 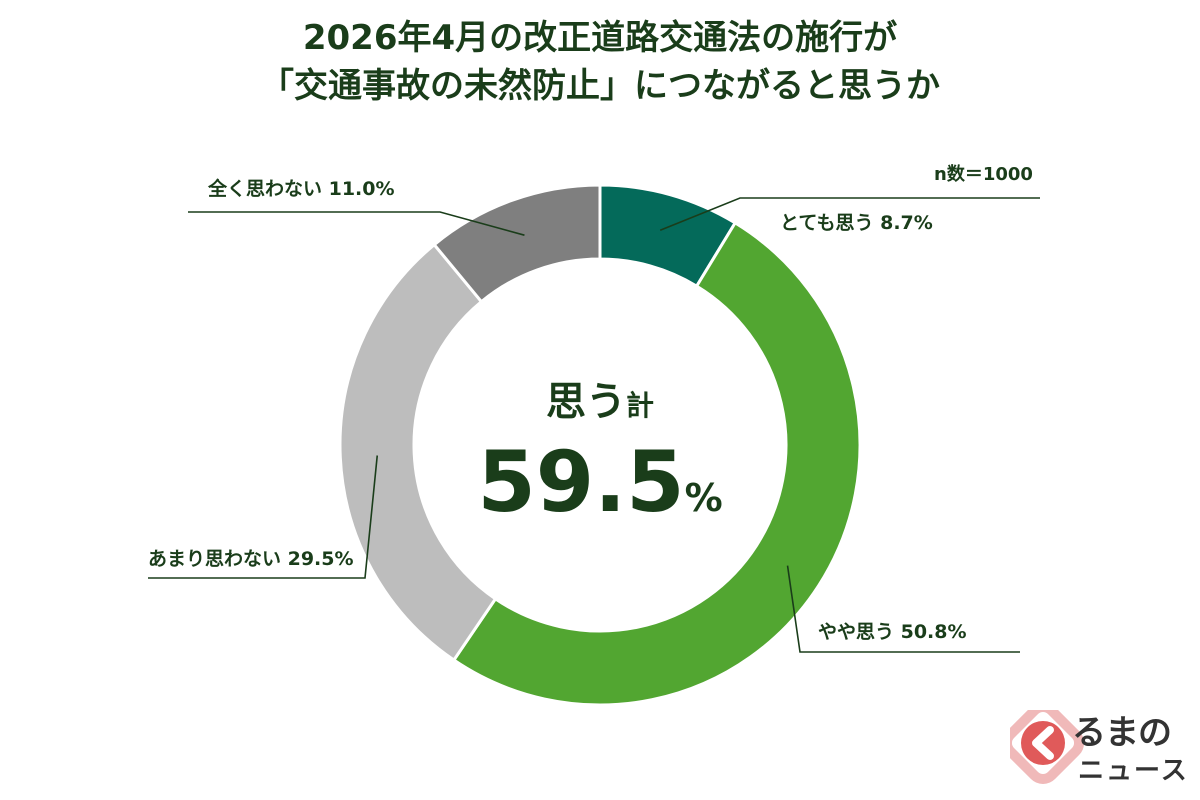 I want to click on slice-not-much, so click(x=418, y=452).